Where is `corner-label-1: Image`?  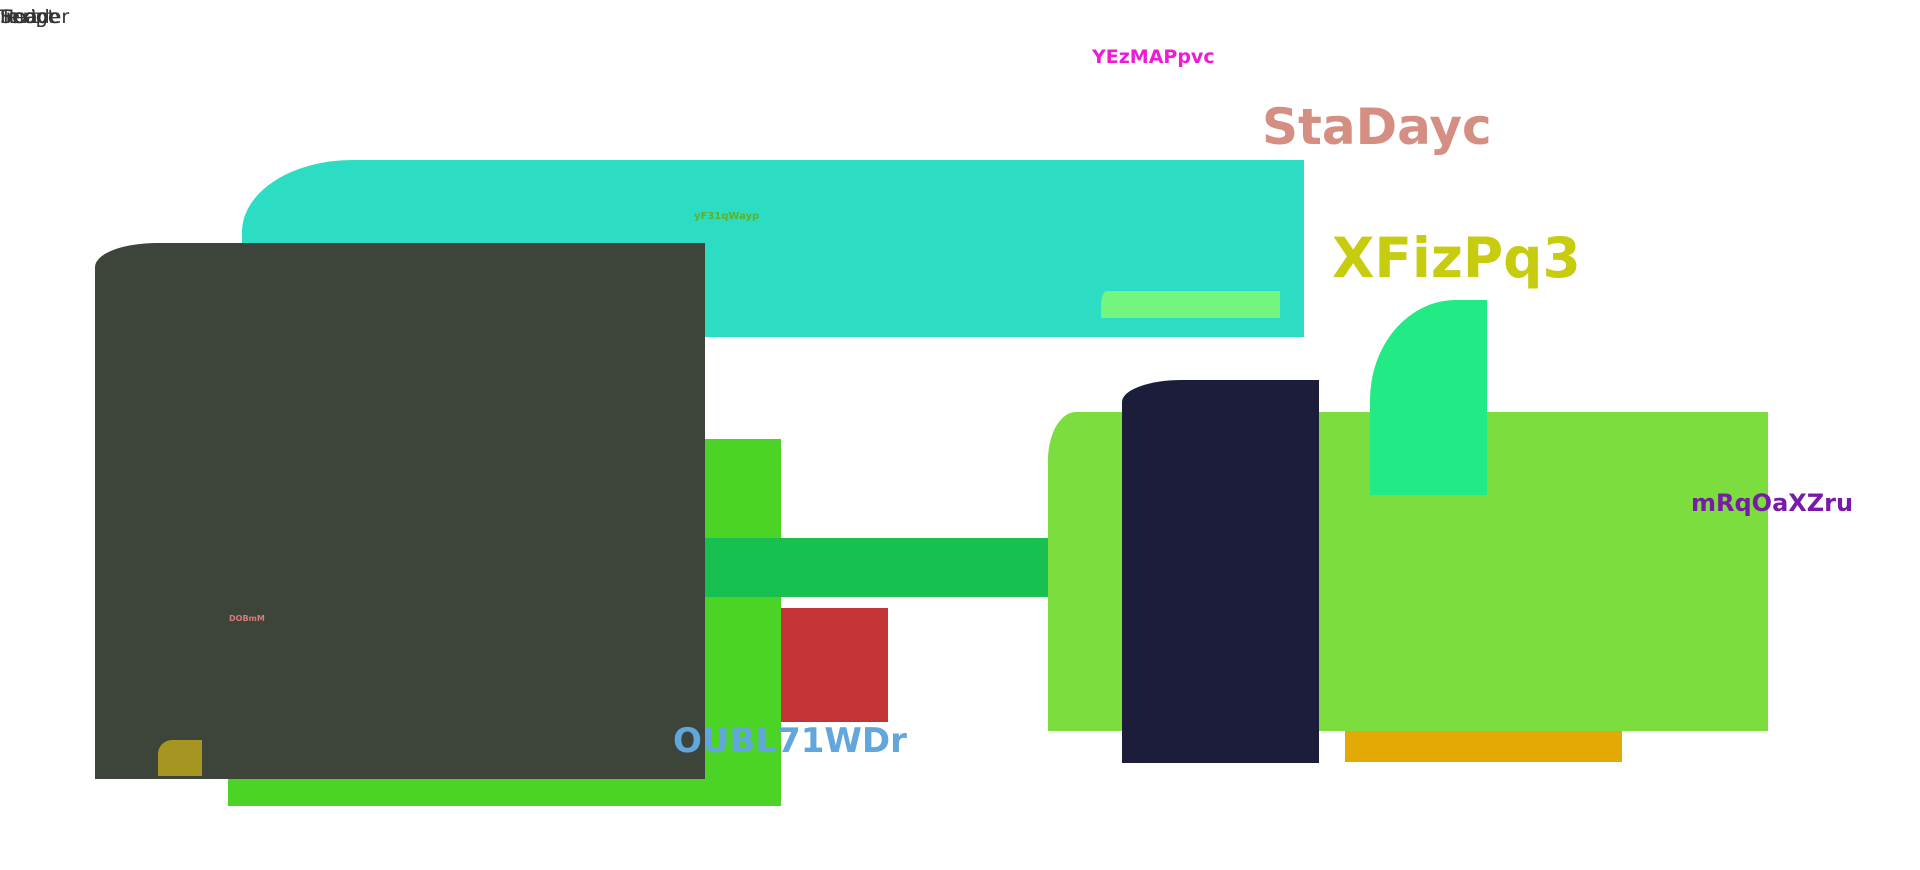 corner-label-1: Image is located at coordinates (30, 17).